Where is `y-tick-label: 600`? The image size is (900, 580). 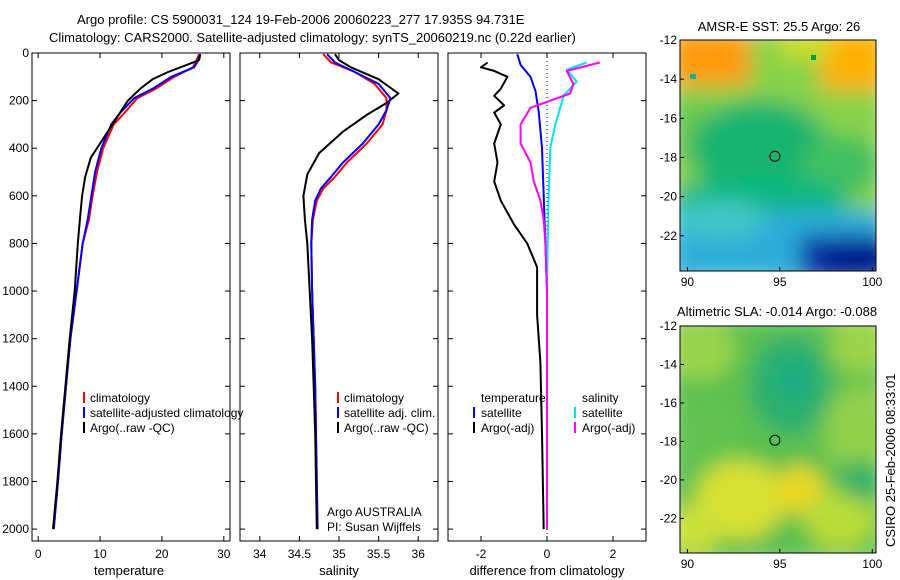 y-tick-label: 600 is located at coordinates (19, 196).